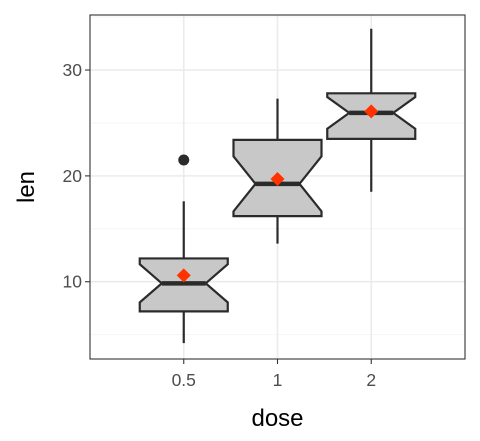  I want to click on y-axis-title: len, so click(26, 187).